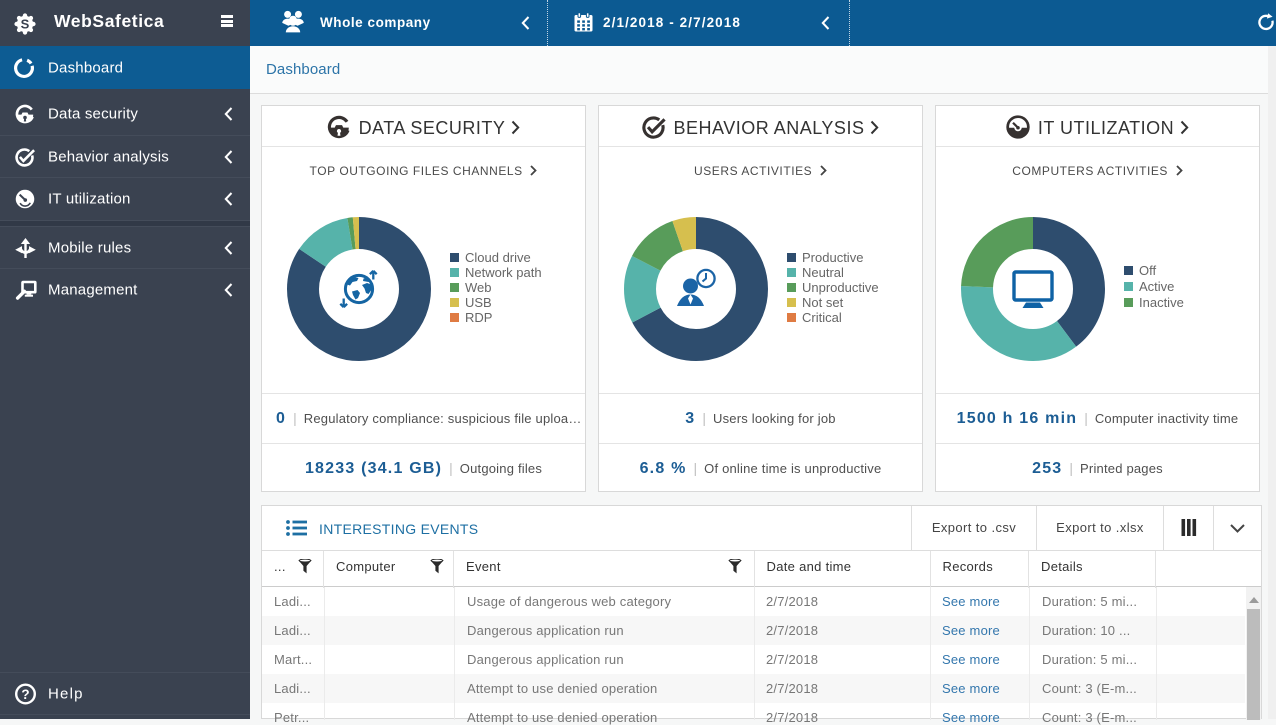 The image size is (1276, 725). What do you see at coordinates (25, 24) in the screenshot?
I see `svg-text: S` at bounding box center [25, 24].